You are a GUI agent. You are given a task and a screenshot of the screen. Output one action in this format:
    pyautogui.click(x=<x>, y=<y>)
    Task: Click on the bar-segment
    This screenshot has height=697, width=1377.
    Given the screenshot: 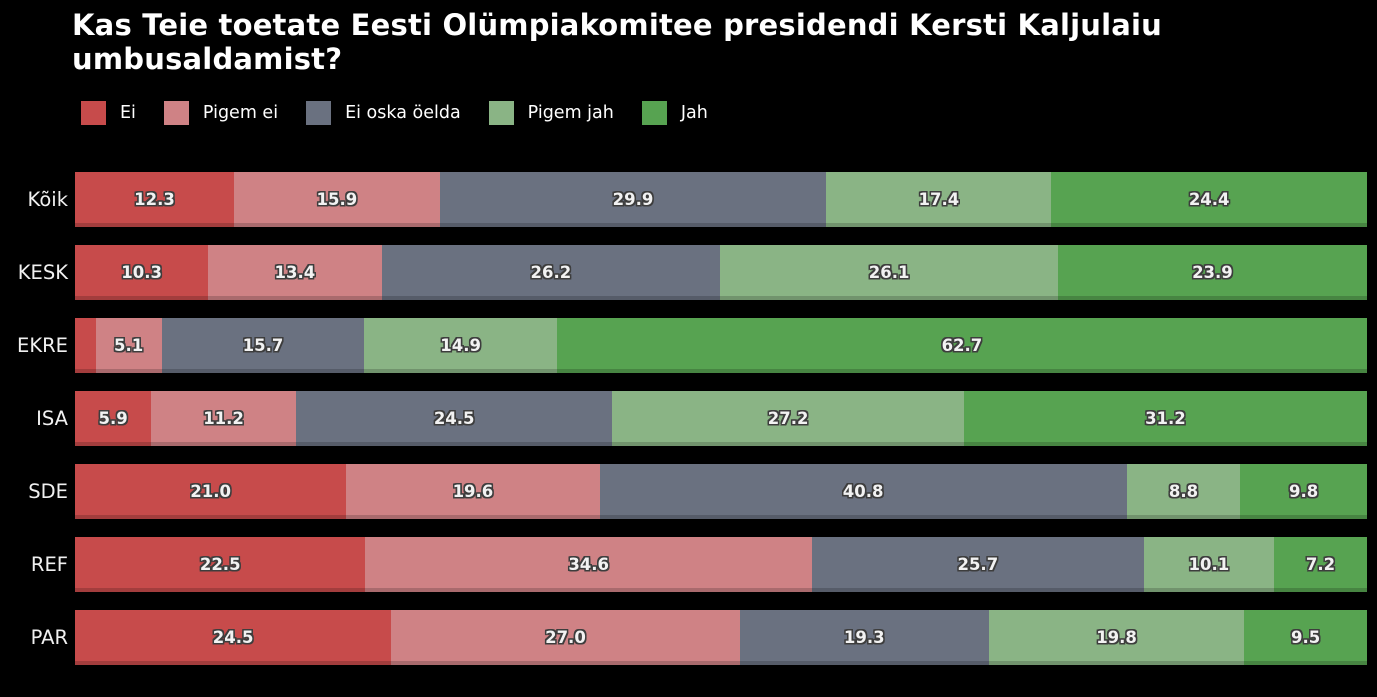 What is the action you would take?
    pyautogui.click(x=85, y=345)
    